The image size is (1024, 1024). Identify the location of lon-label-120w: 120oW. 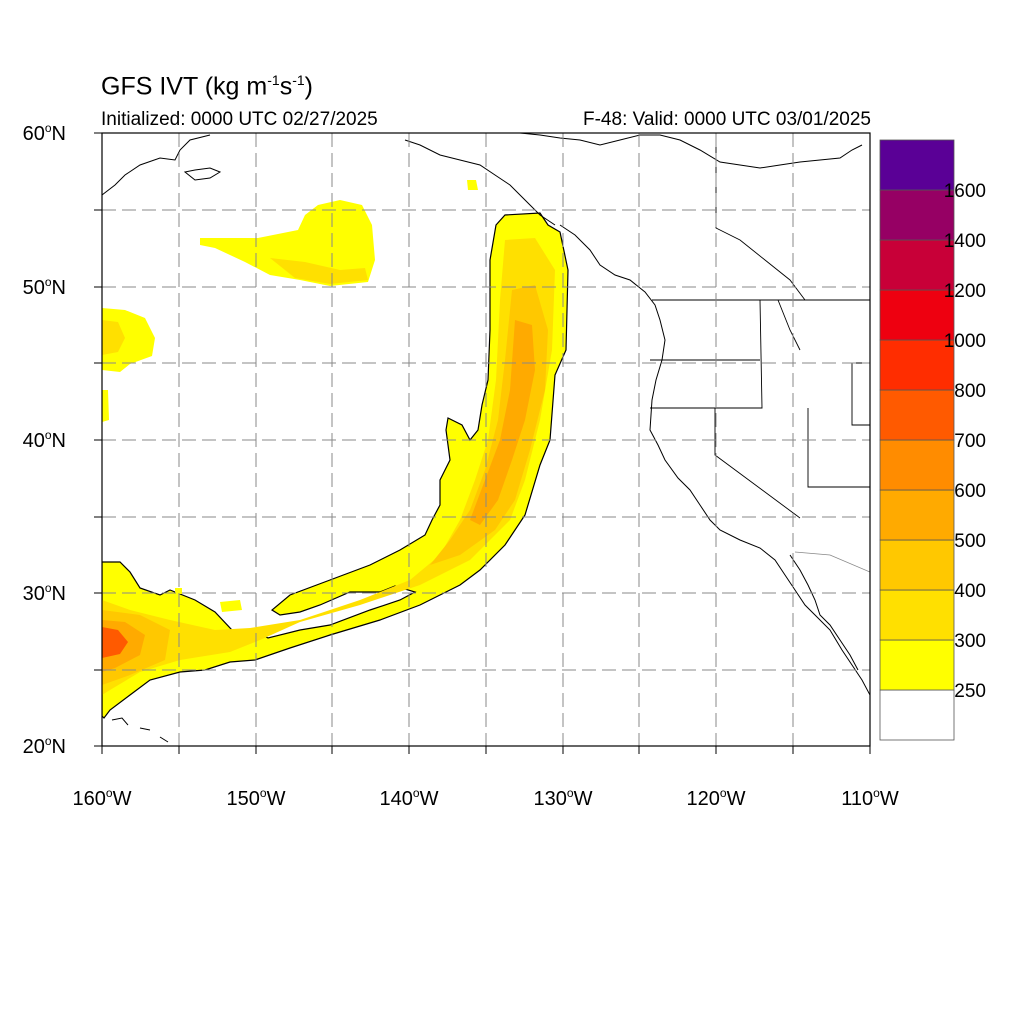
(716, 798).